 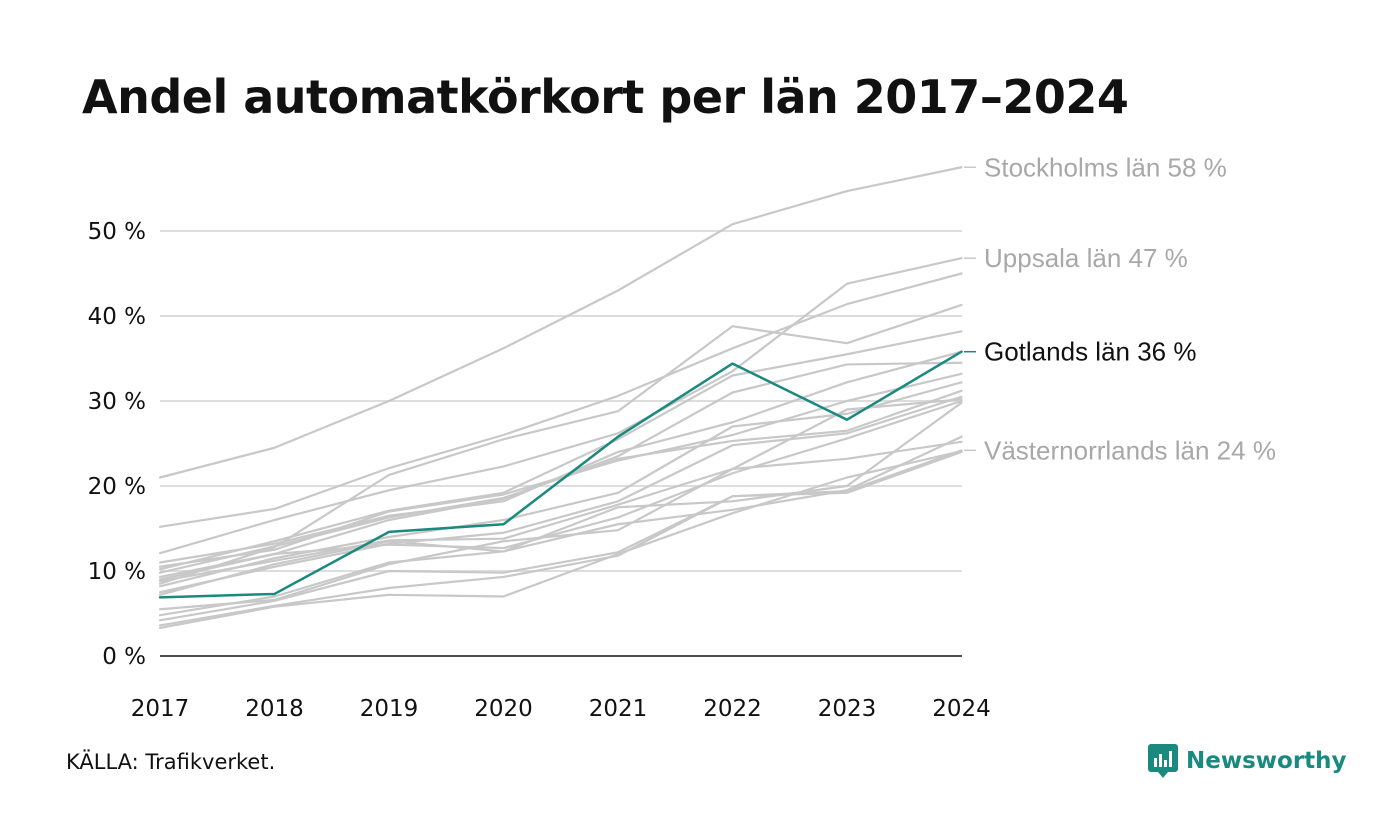 I want to click on brand-name: Newsworthy, so click(x=1266, y=761).